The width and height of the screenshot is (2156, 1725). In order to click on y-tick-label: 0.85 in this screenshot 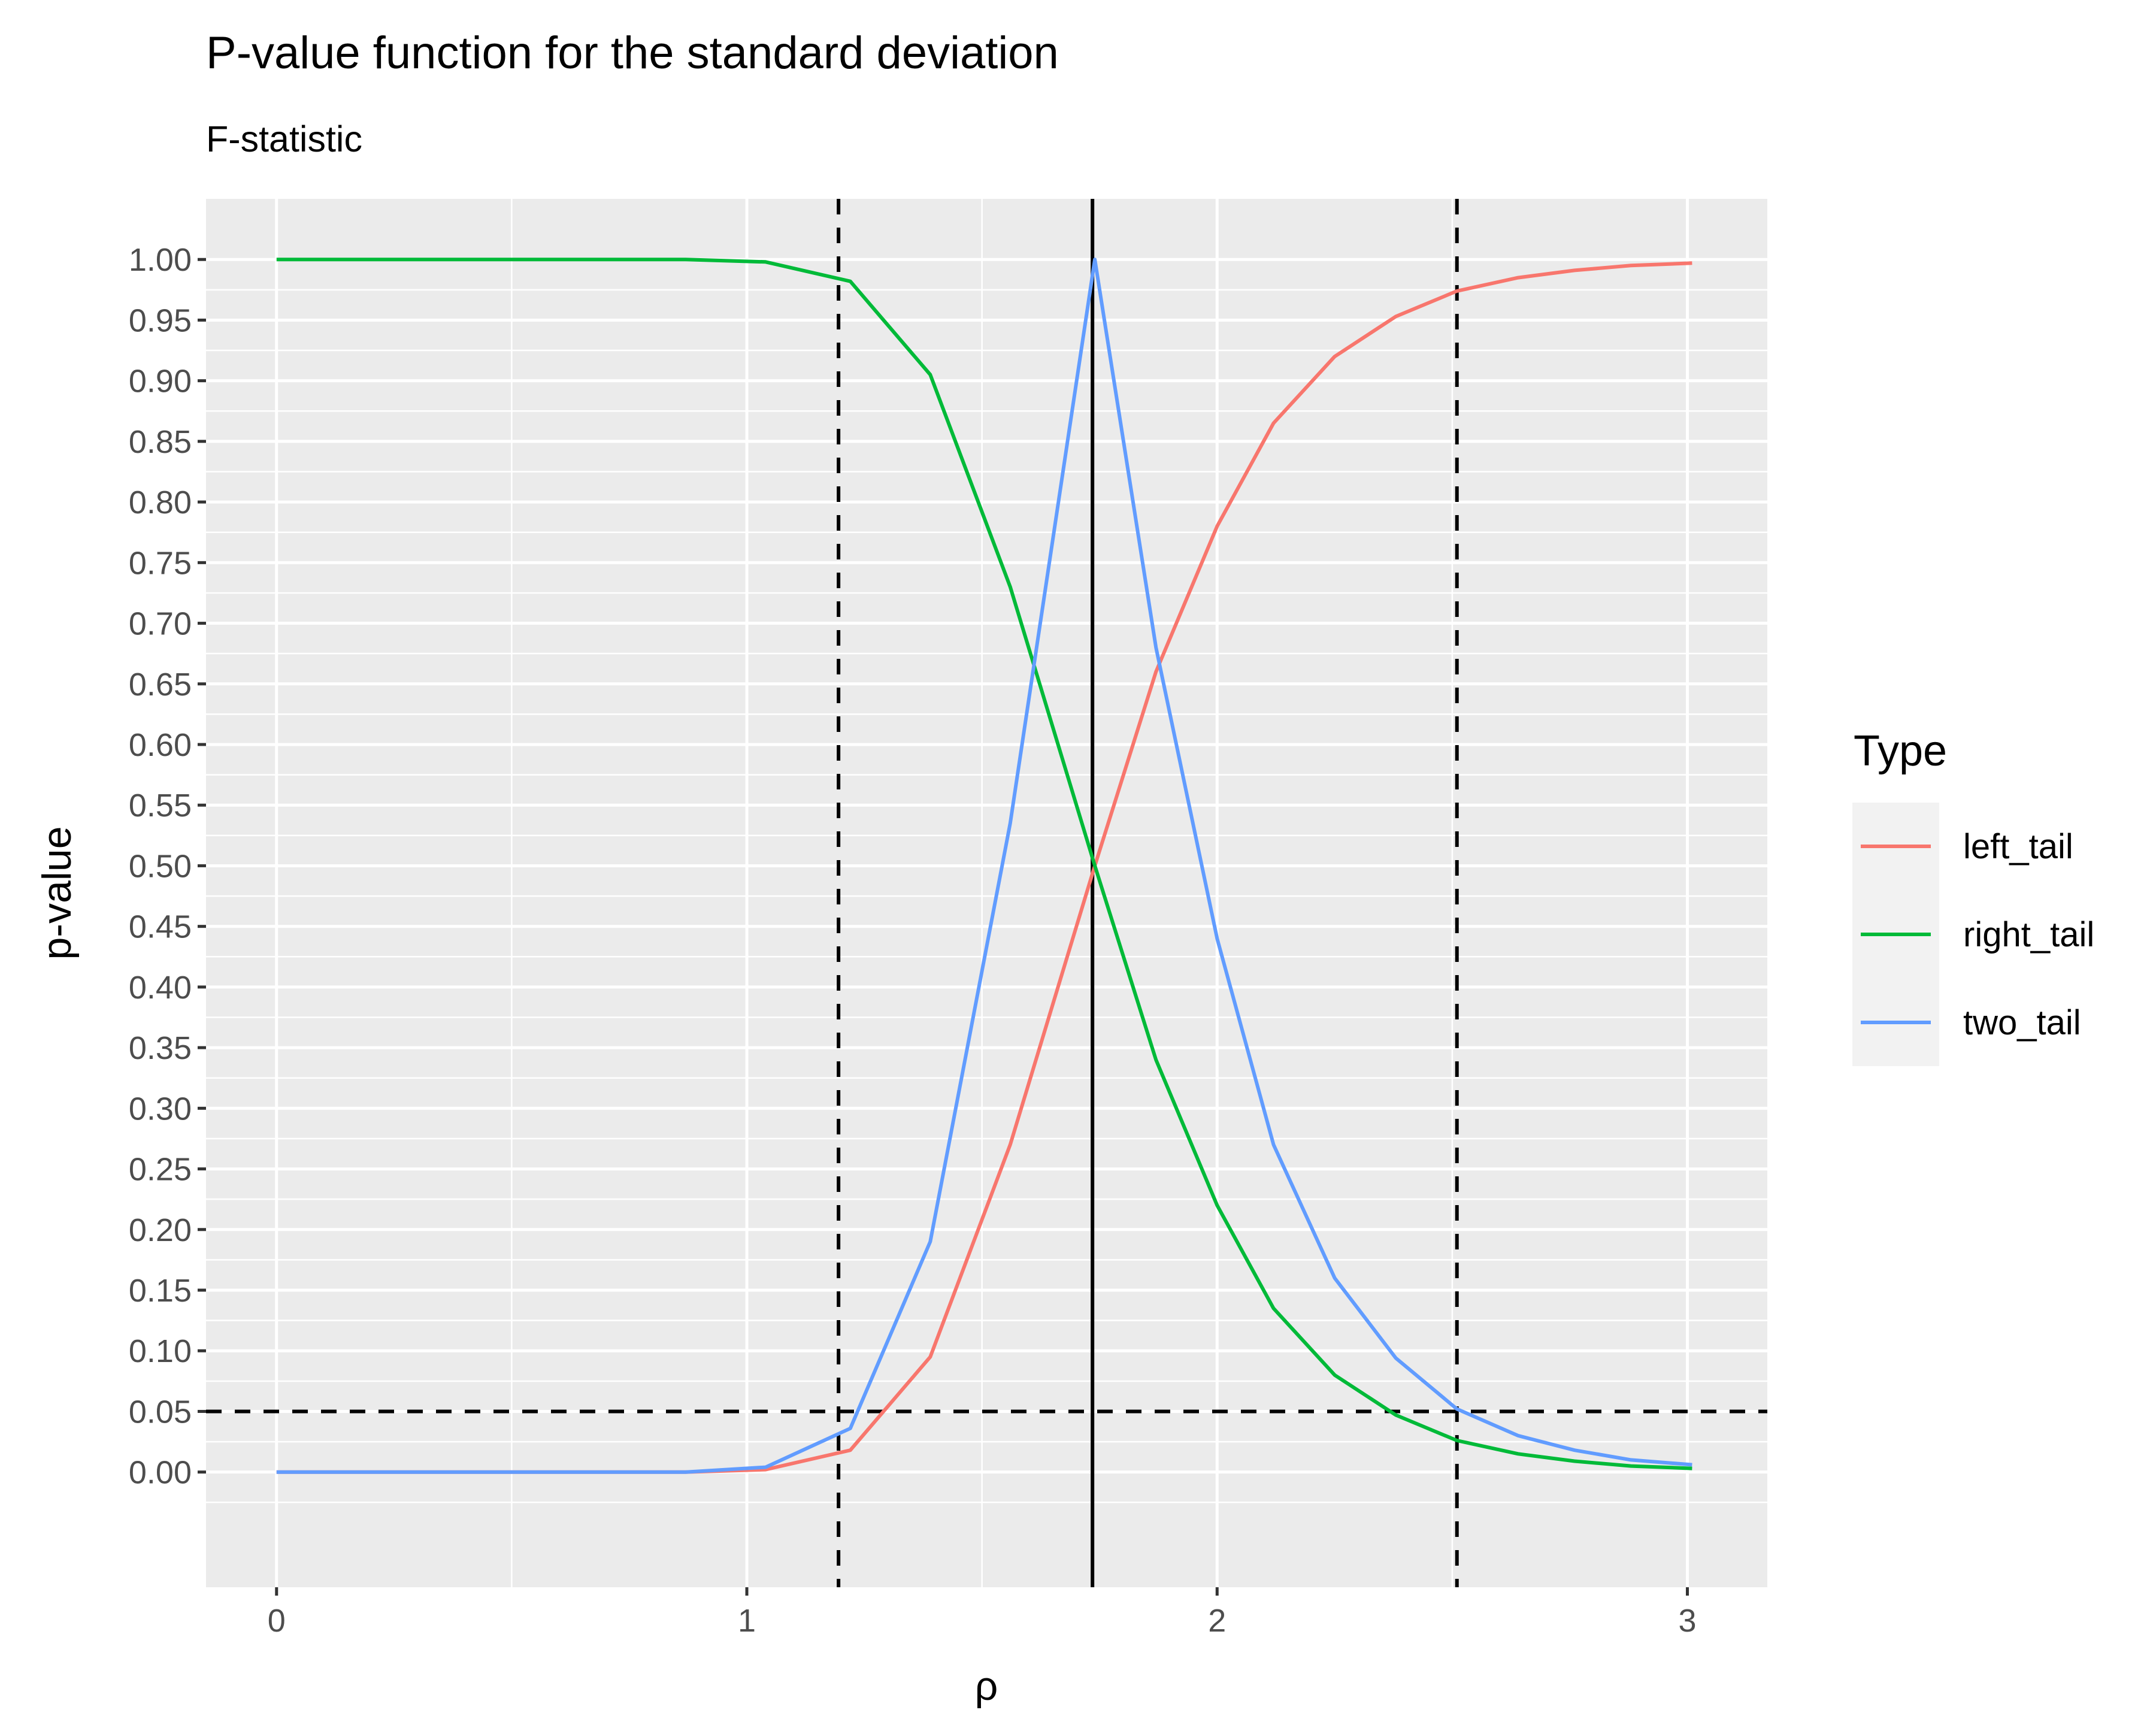, I will do `click(160, 442)`.